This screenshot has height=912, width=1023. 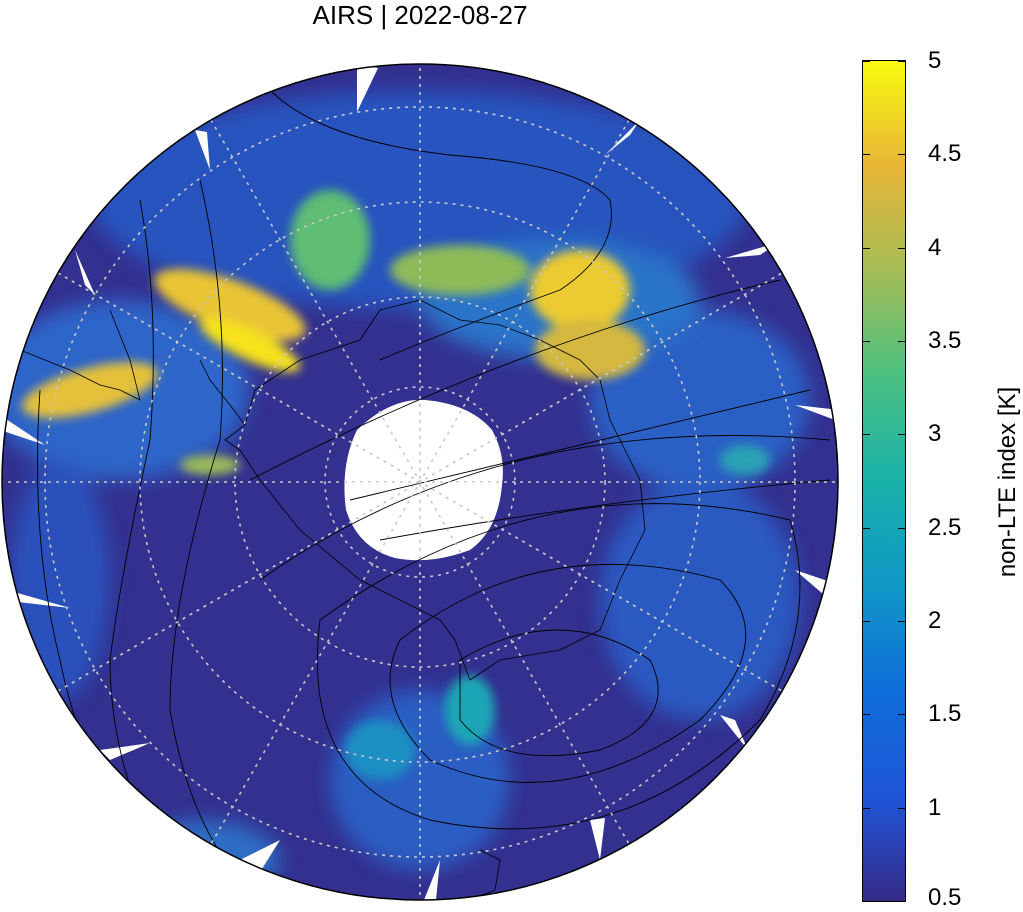 What do you see at coordinates (935, 247) in the screenshot?
I see `colorbar-tick-label: 4` at bounding box center [935, 247].